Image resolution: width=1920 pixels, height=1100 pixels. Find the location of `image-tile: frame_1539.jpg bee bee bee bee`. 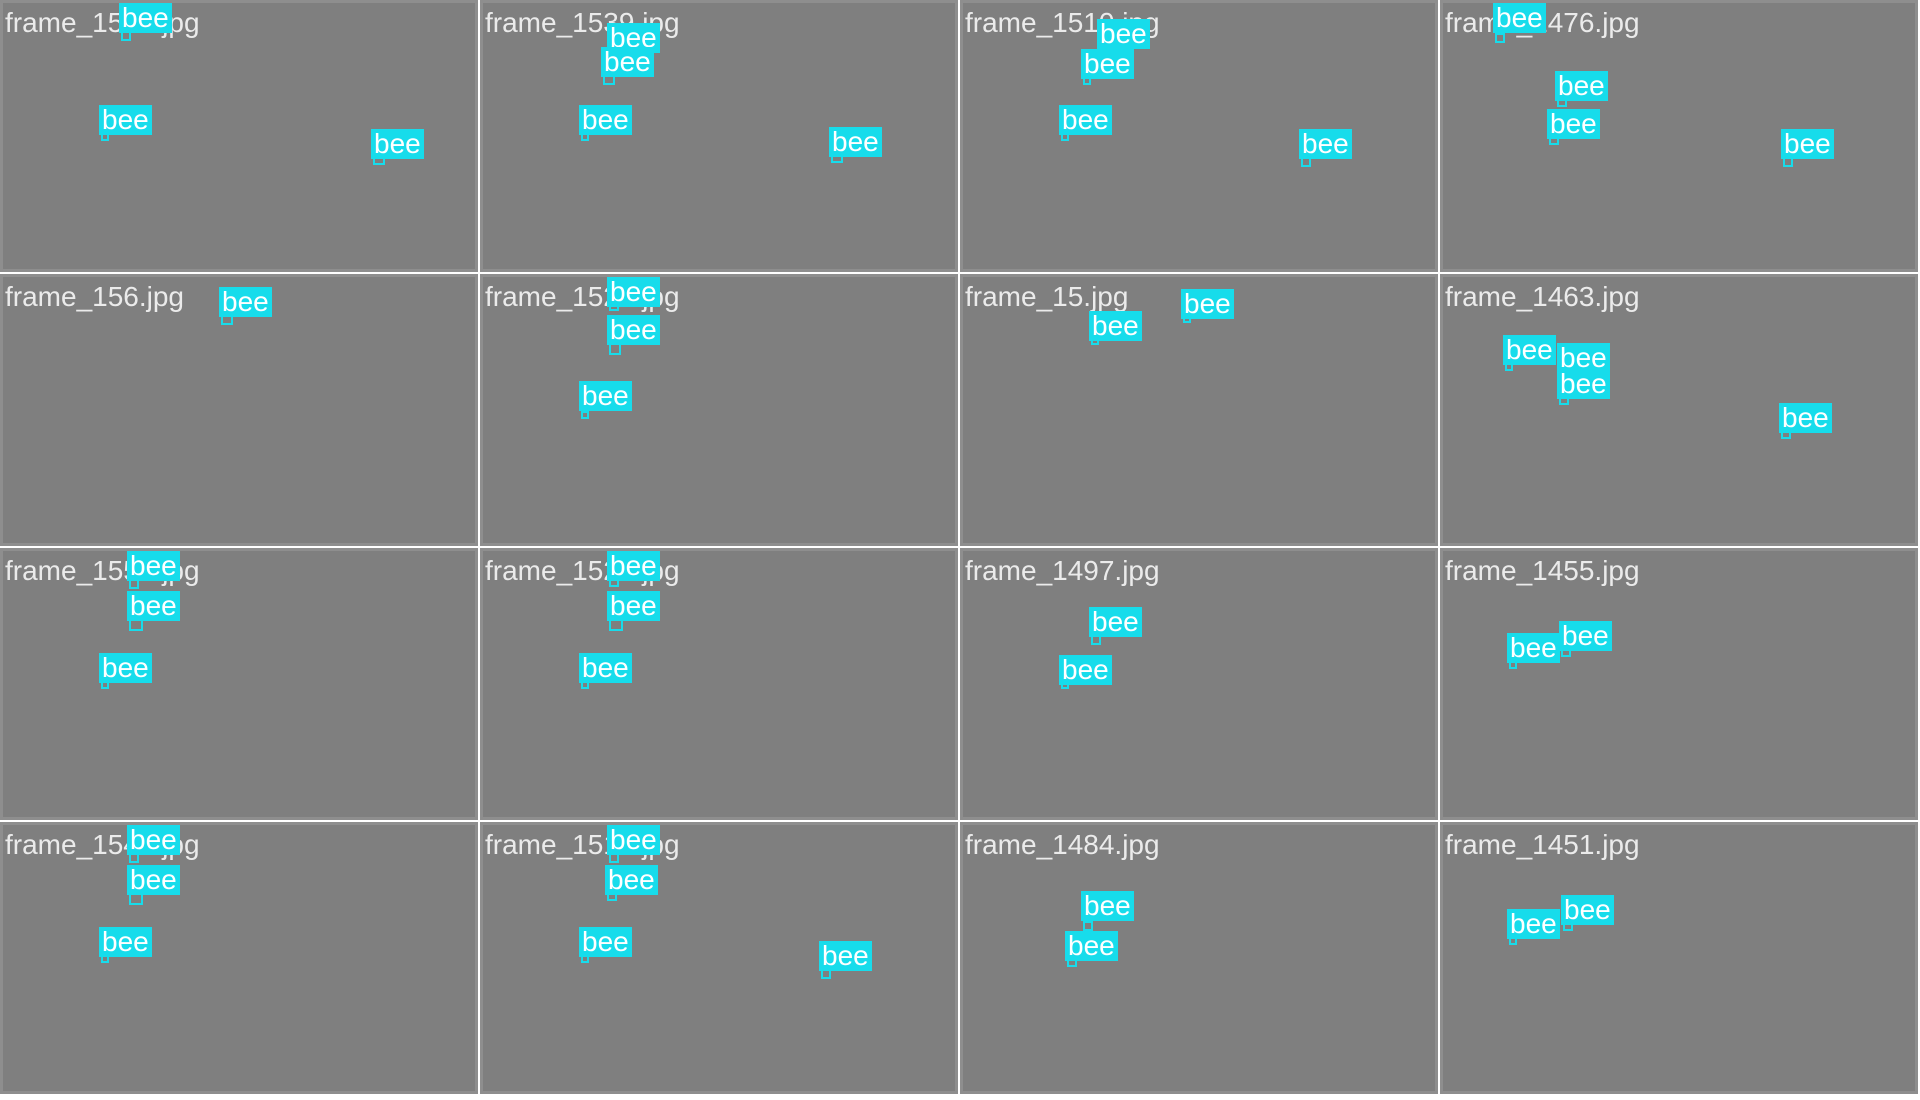

image-tile: frame_1539.jpg bee bee bee bee is located at coordinates (719, 136).